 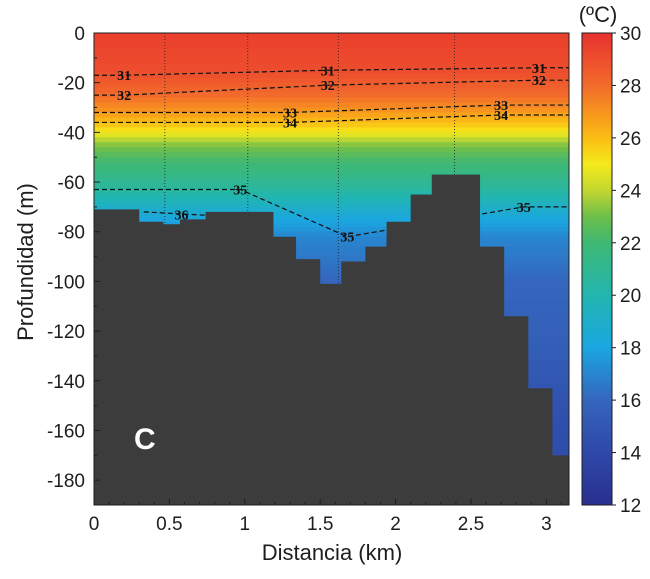 I want to click on x-tick-label: 0.5, so click(x=169, y=524).